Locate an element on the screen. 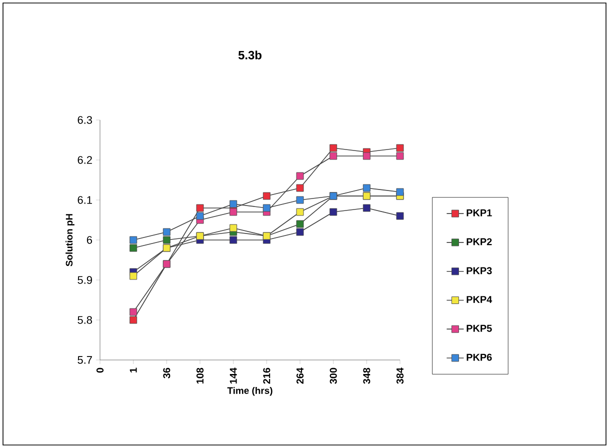 This screenshot has width=609, height=448. legend-label: PKP2 is located at coordinates (479, 242).